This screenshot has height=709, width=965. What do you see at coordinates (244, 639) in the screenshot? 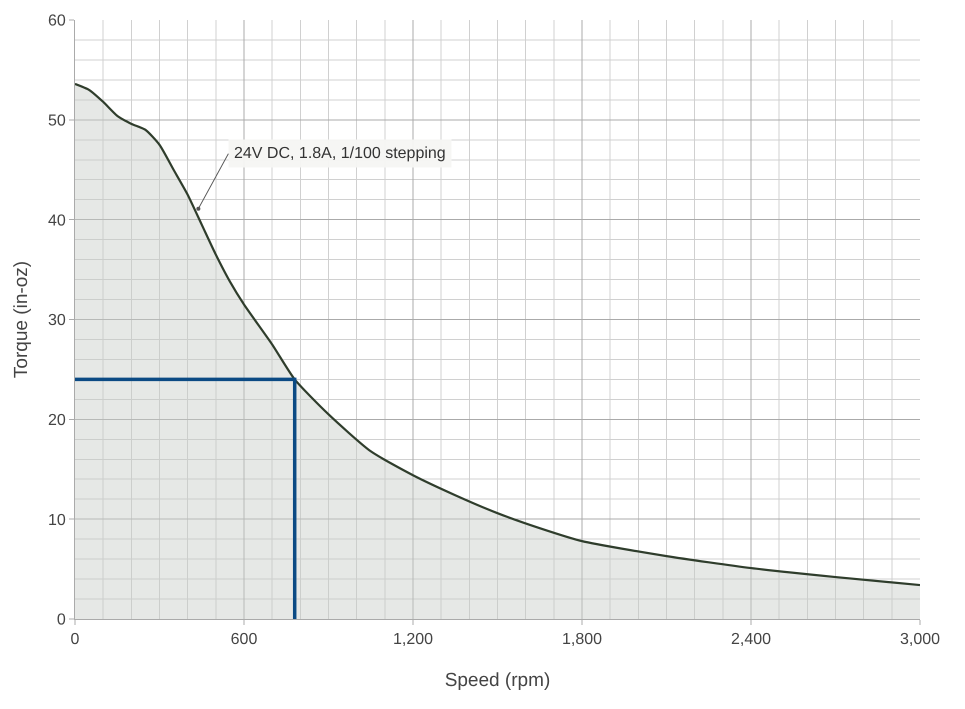
I see `x-tick-label: 600` at bounding box center [244, 639].